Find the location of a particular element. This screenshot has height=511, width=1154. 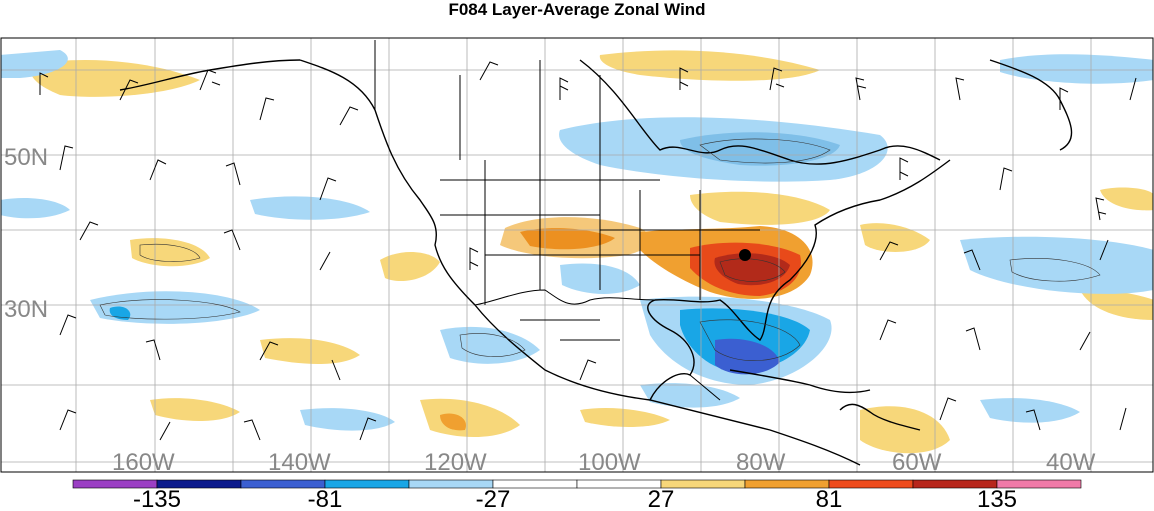

colorbar-label: -81 is located at coordinates (325, 498).